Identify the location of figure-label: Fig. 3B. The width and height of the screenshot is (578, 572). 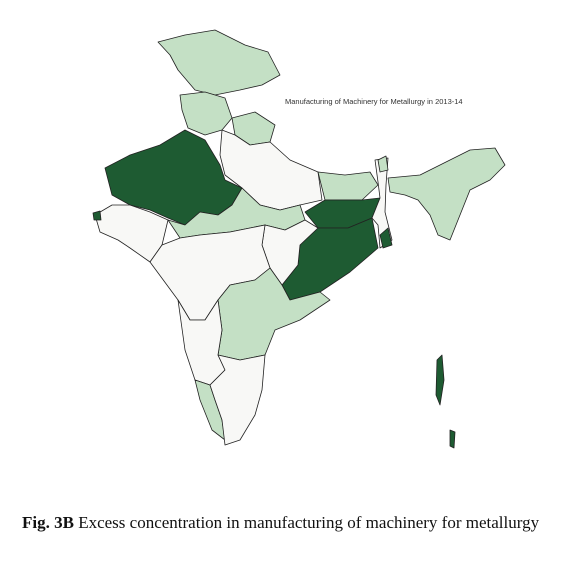
(48, 522).